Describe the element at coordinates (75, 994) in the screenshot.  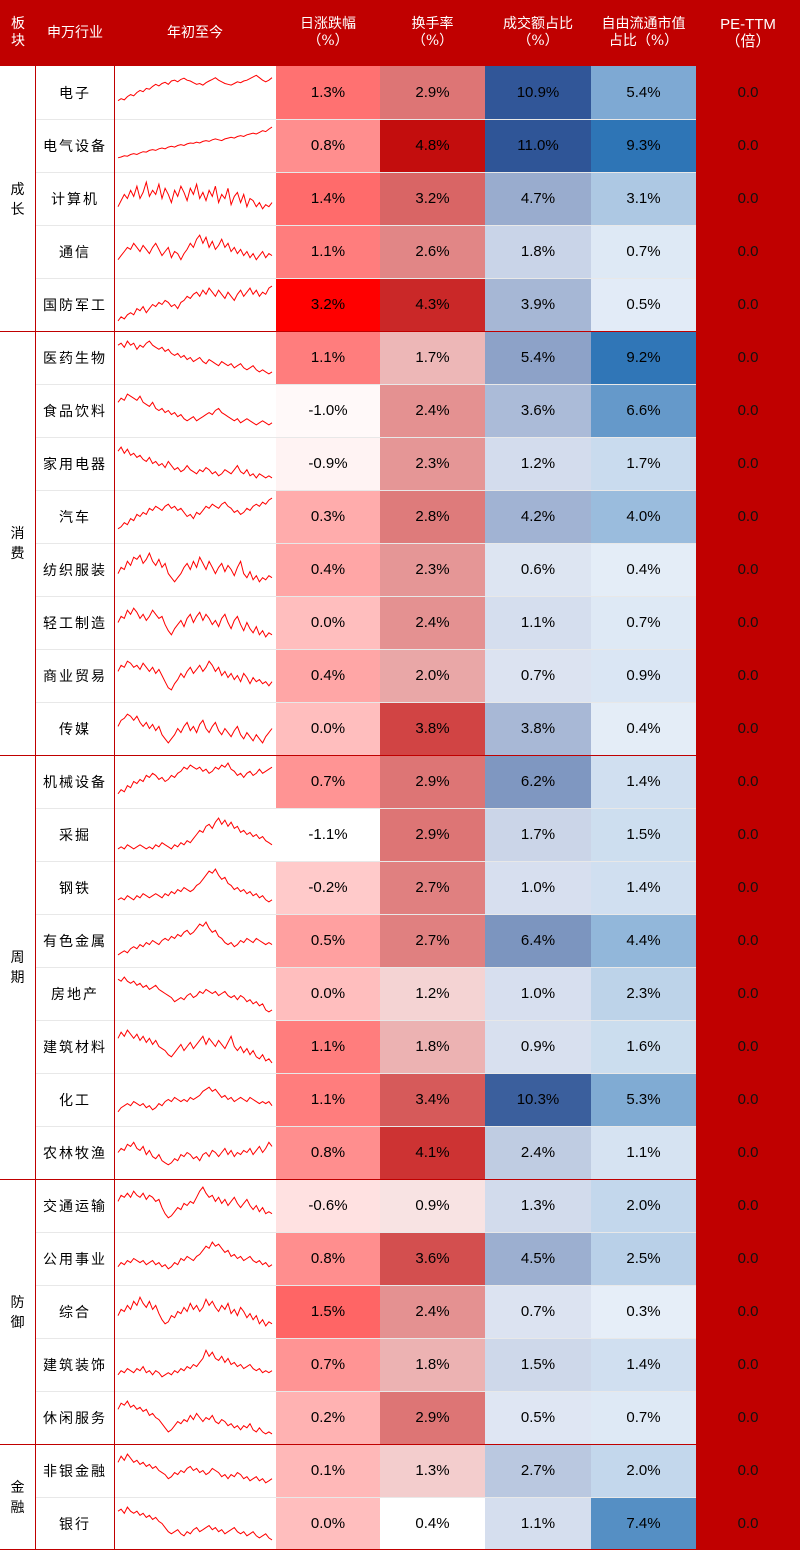
I see `industry-name: 房地产` at that location.